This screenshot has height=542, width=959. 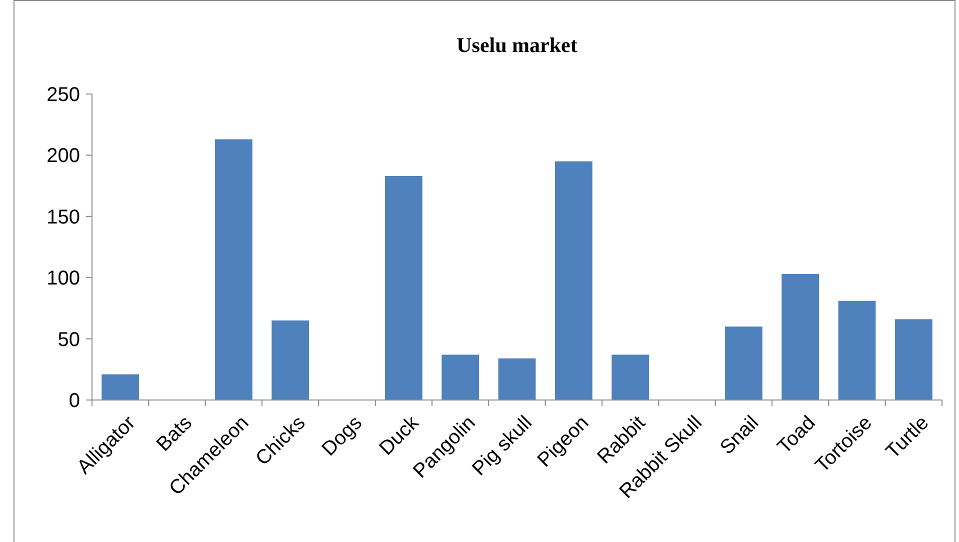 What do you see at coordinates (63, 95) in the screenshot?
I see `y-tick-label: 250` at bounding box center [63, 95].